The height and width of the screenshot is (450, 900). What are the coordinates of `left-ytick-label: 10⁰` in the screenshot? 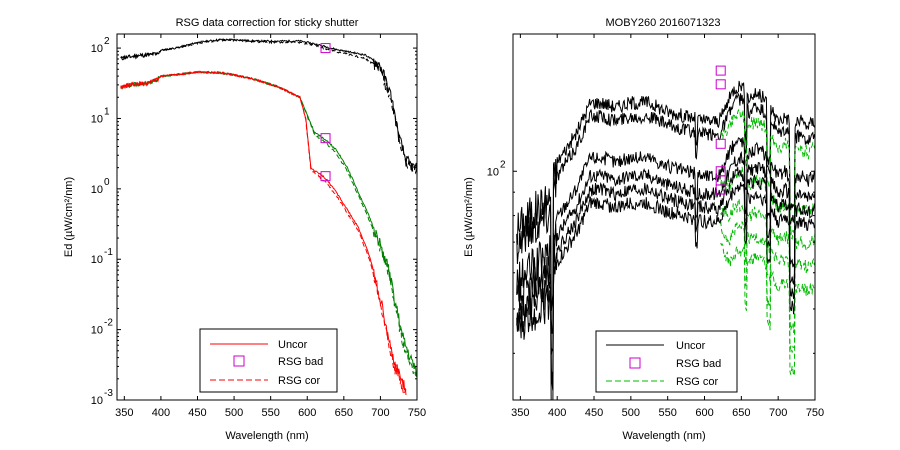 It's located at (100, 186).